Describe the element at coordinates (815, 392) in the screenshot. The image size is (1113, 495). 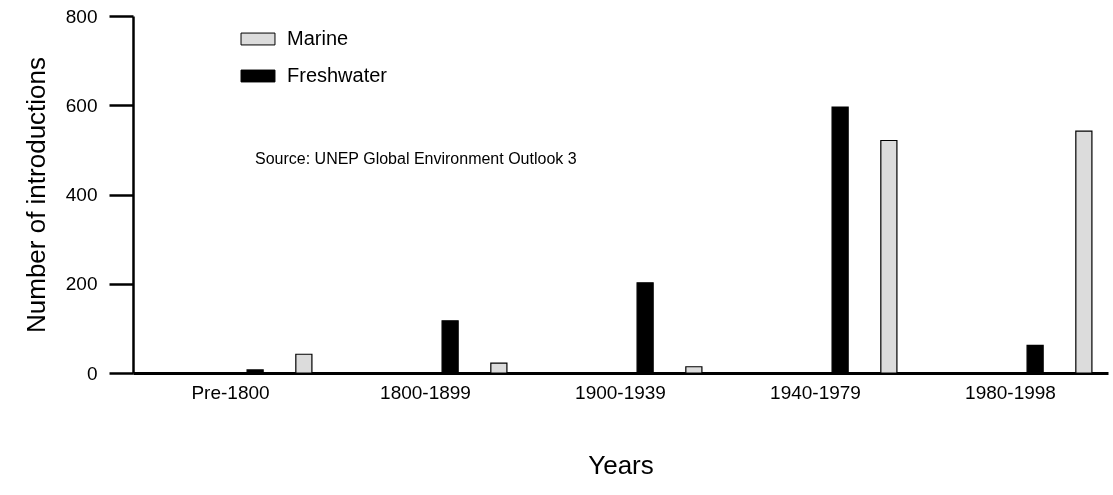
I see `x-tick-label: 1940-1979` at that location.